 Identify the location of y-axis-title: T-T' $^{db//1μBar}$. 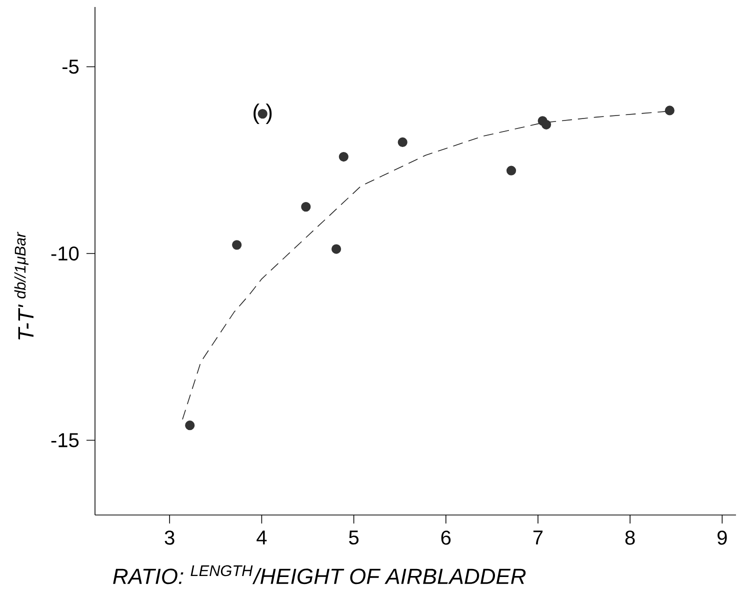
(24, 286).